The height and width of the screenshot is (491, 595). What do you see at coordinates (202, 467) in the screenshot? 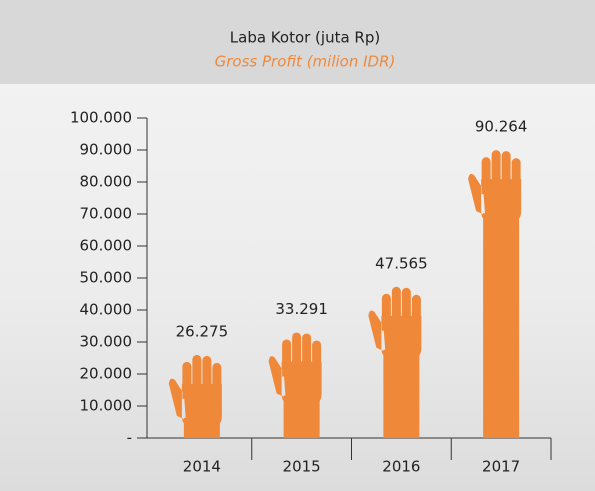
I see `x-tick-label: 2014` at bounding box center [202, 467].